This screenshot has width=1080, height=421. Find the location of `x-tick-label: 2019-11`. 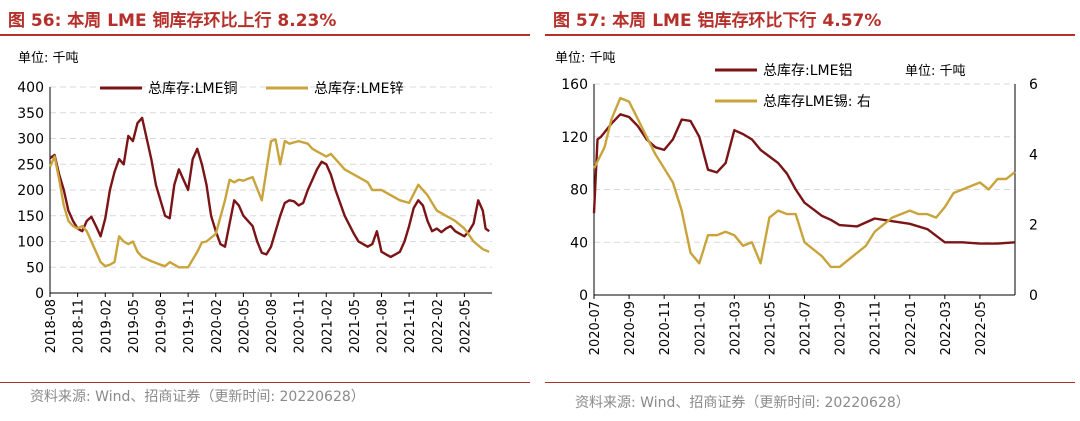

x-tick-label: 2019-11 is located at coordinates (189, 326).